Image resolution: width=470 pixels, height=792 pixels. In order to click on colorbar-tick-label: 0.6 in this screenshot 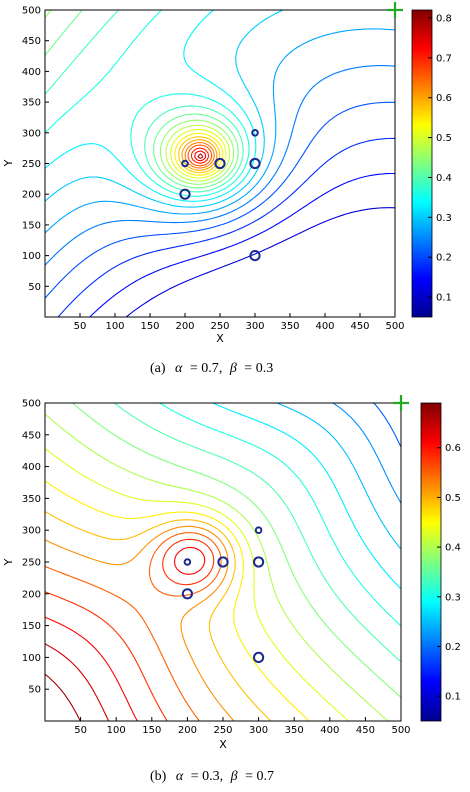, I will do `click(444, 98)`.